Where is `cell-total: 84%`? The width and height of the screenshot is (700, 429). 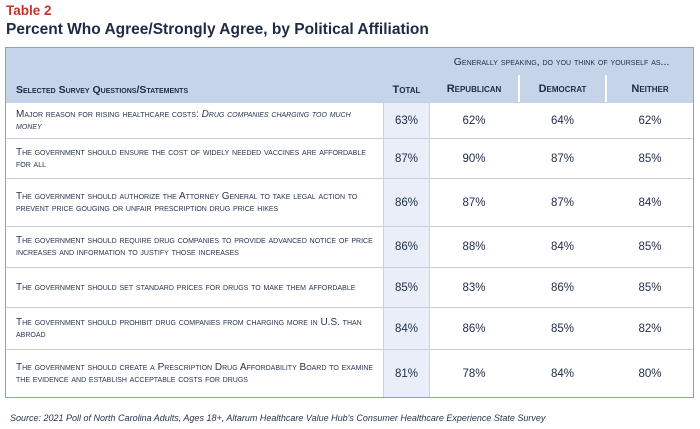
cell-total: 84% is located at coordinates (406, 328).